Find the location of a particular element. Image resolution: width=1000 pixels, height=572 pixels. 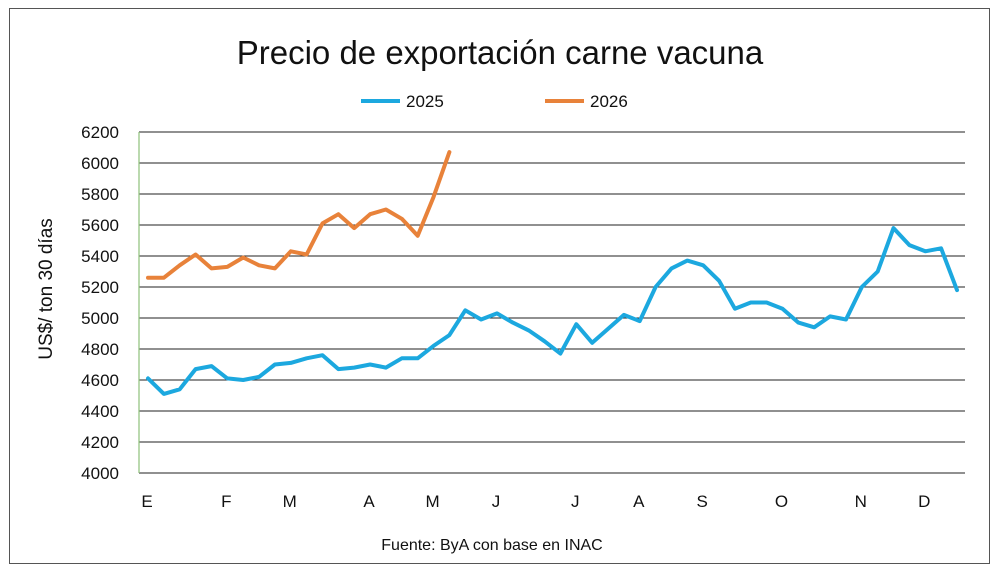

x-tick-label: E is located at coordinates (146, 501).